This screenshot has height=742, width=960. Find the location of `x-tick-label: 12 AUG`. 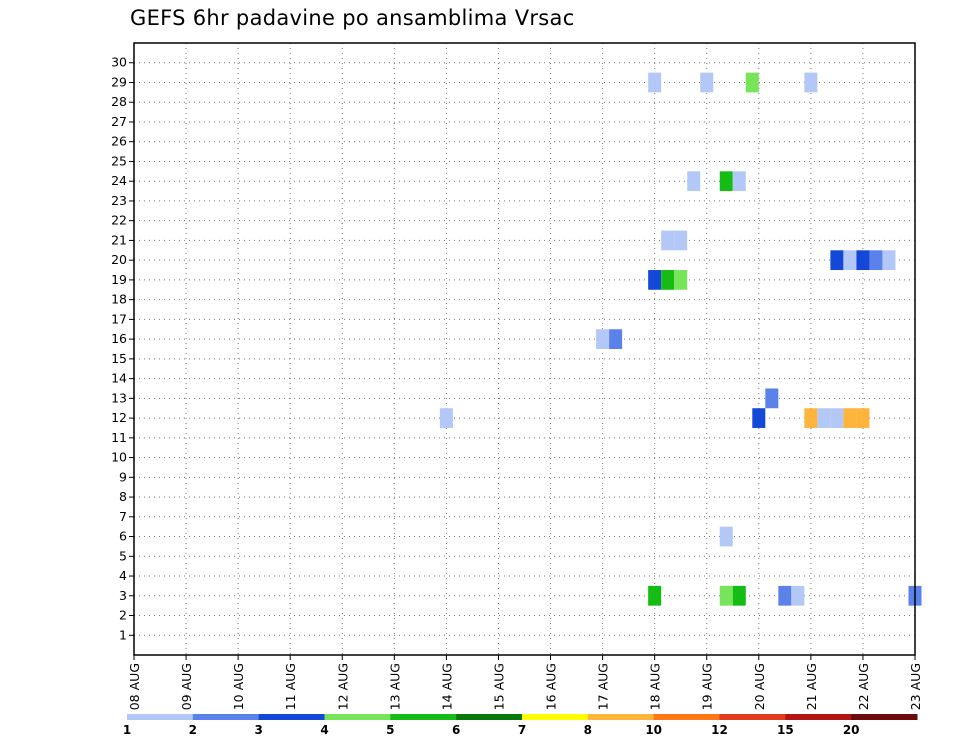

x-tick-label: 12 AUG is located at coordinates (342, 686).